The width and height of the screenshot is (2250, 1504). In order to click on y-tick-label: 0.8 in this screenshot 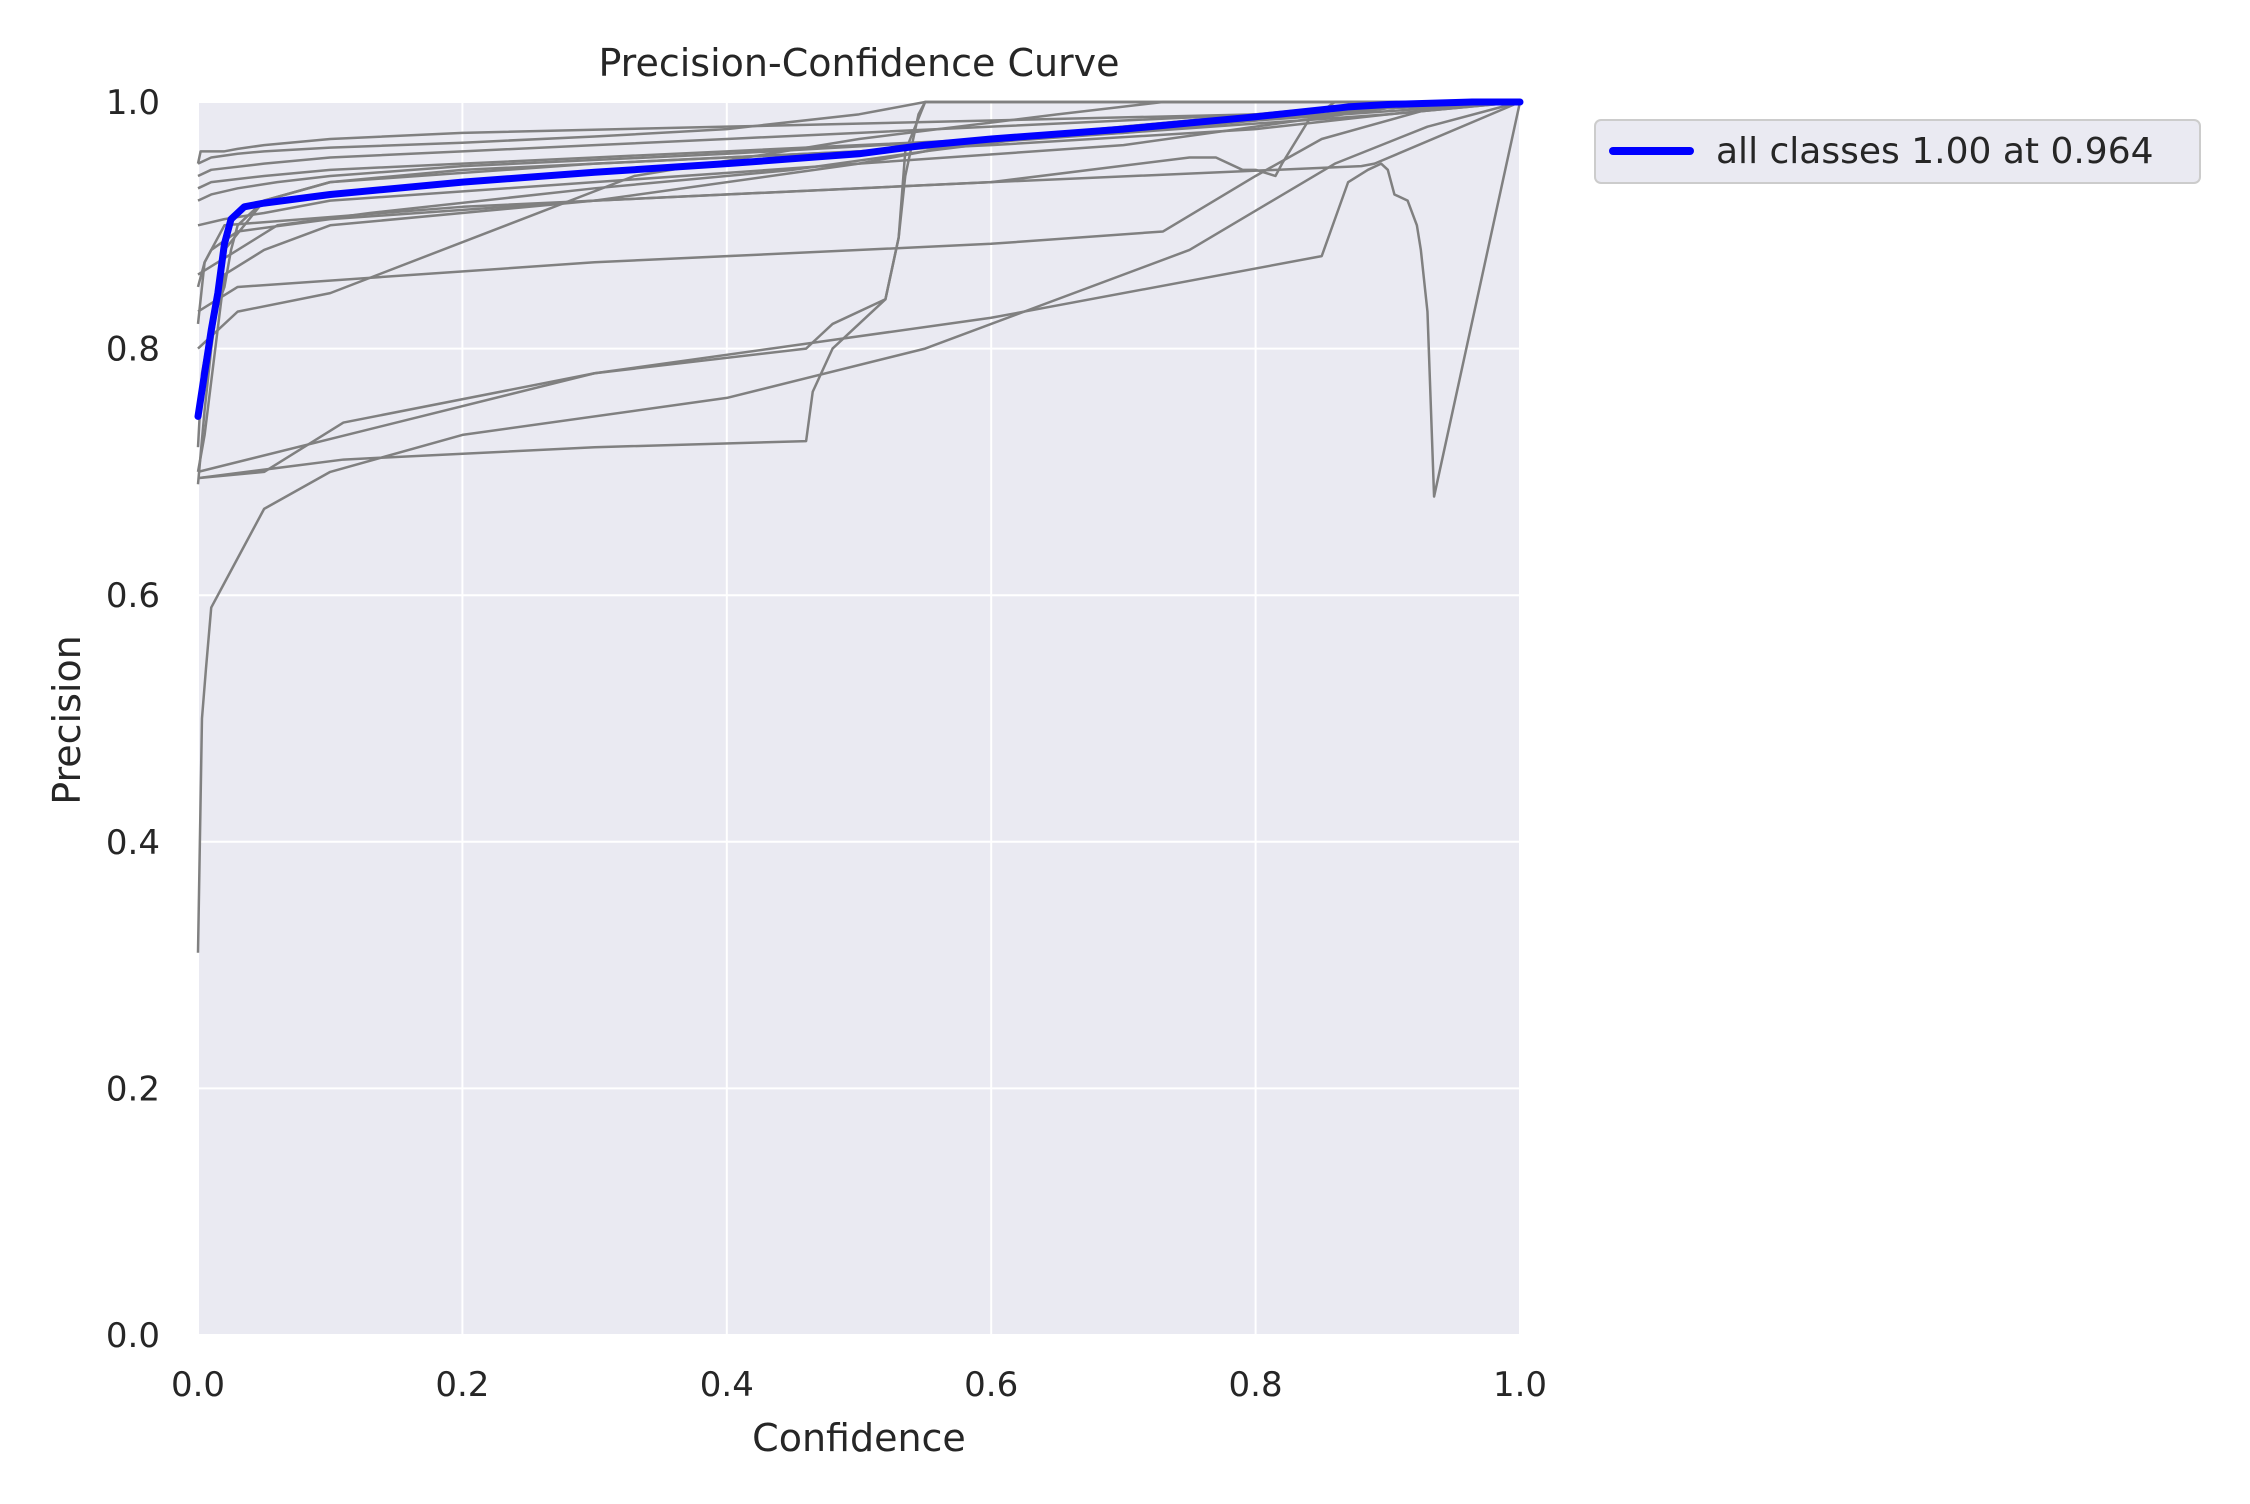, I will do `click(133, 350)`.